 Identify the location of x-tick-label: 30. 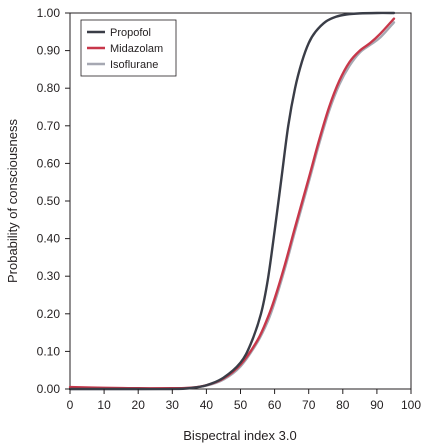
(173, 405).